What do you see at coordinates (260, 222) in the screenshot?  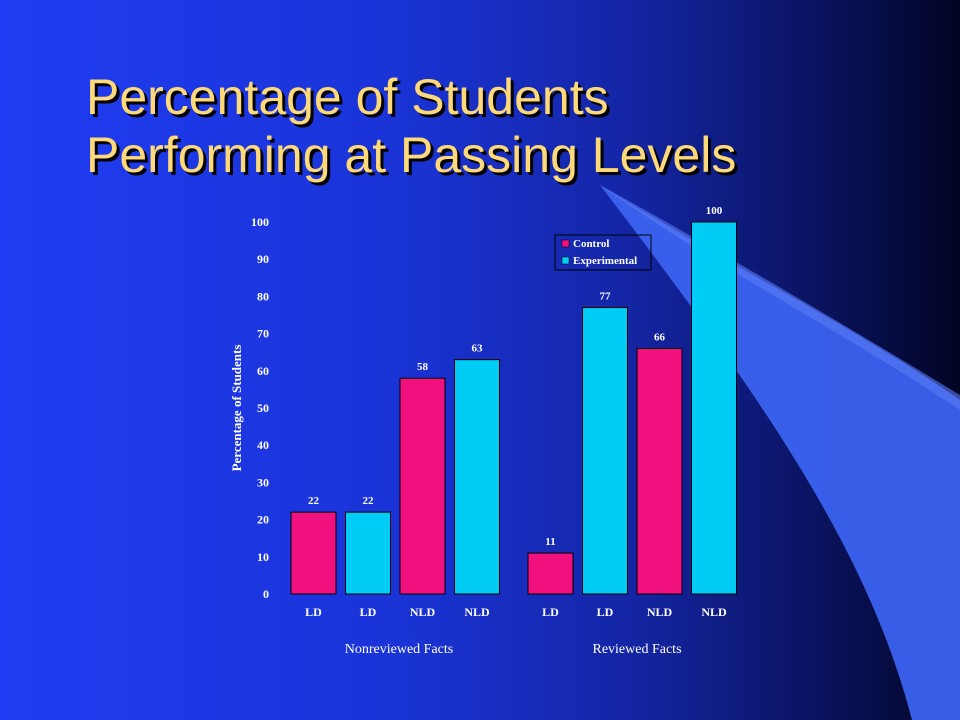 I see `y-tick-label: 100` at bounding box center [260, 222].